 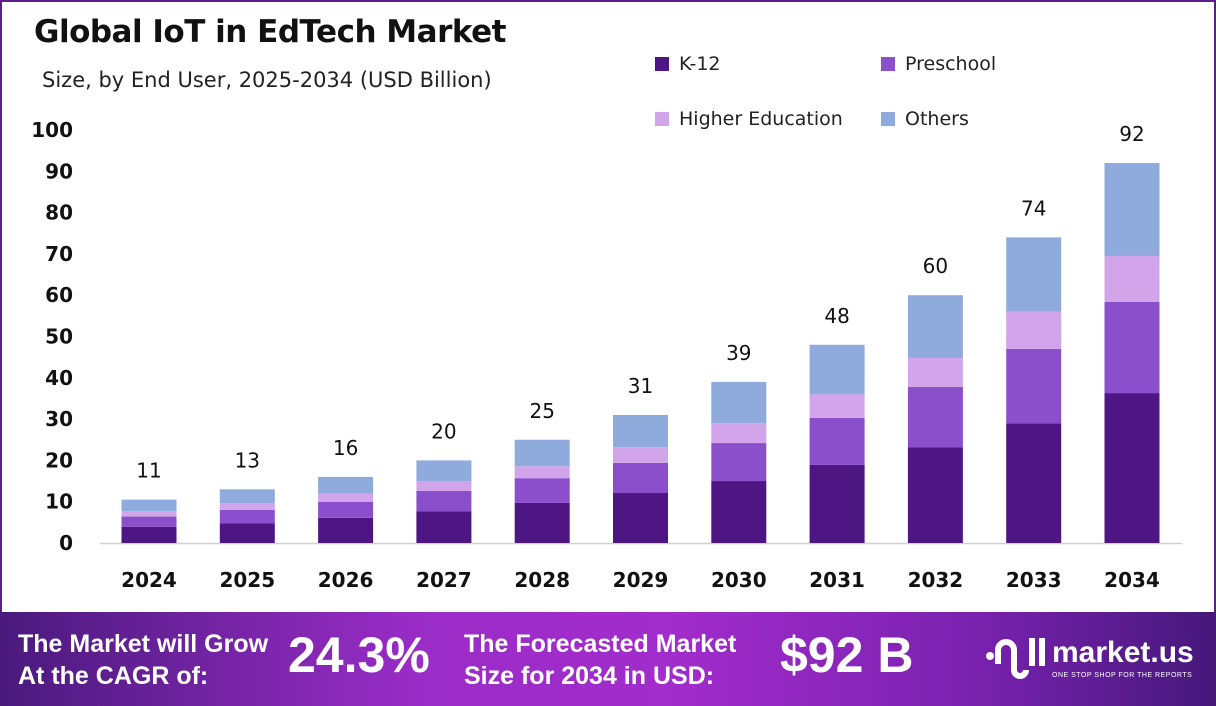 I want to click on legend-label: Preschool, so click(x=951, y=64).